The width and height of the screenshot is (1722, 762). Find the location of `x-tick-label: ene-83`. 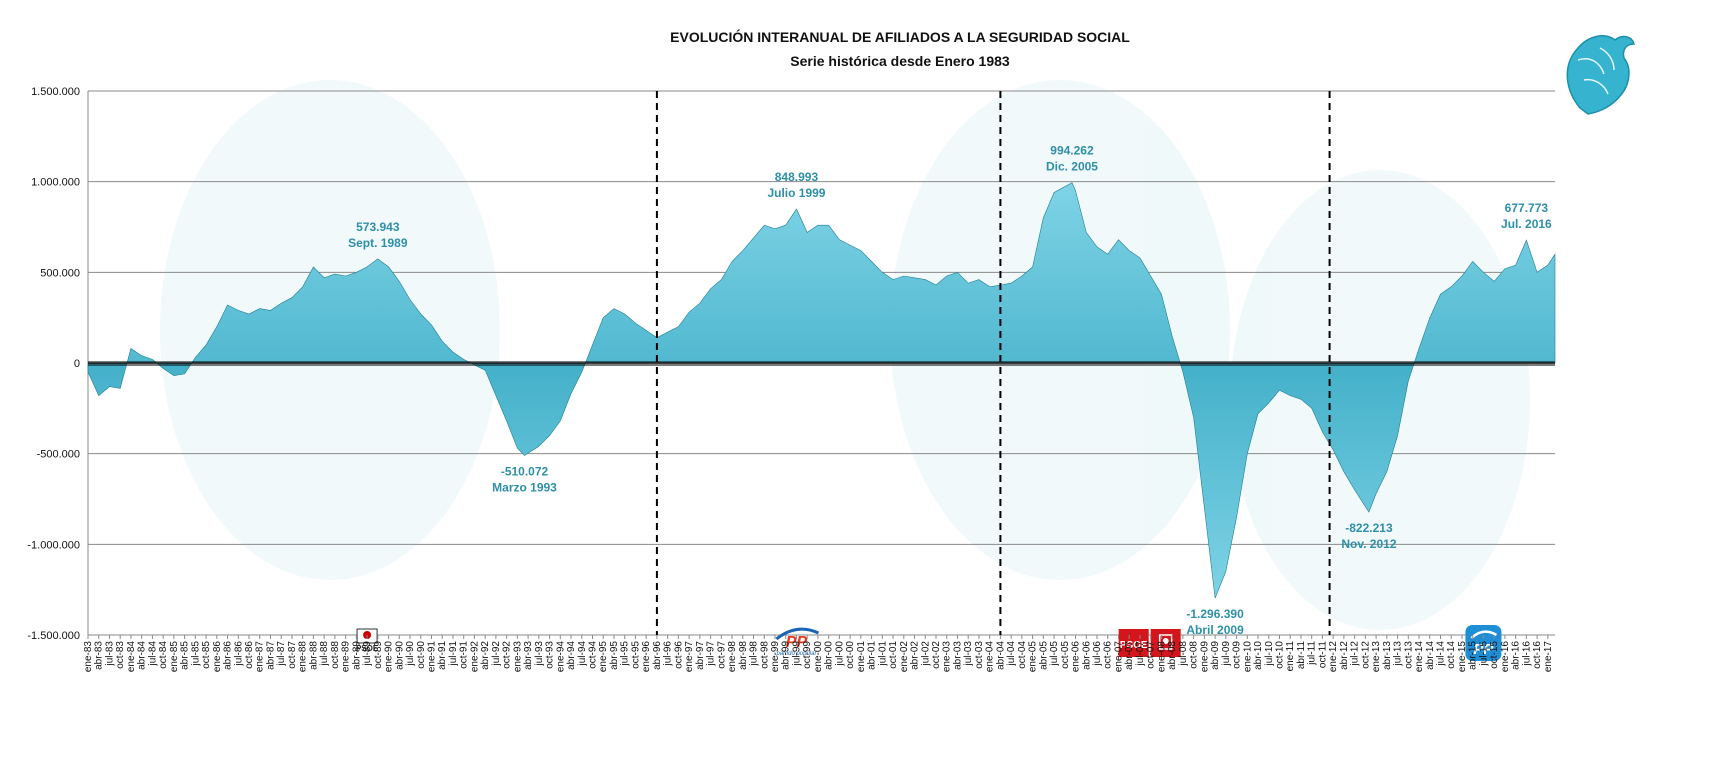

x-tick-label: ene-83 is located at coordinates (88, 657).